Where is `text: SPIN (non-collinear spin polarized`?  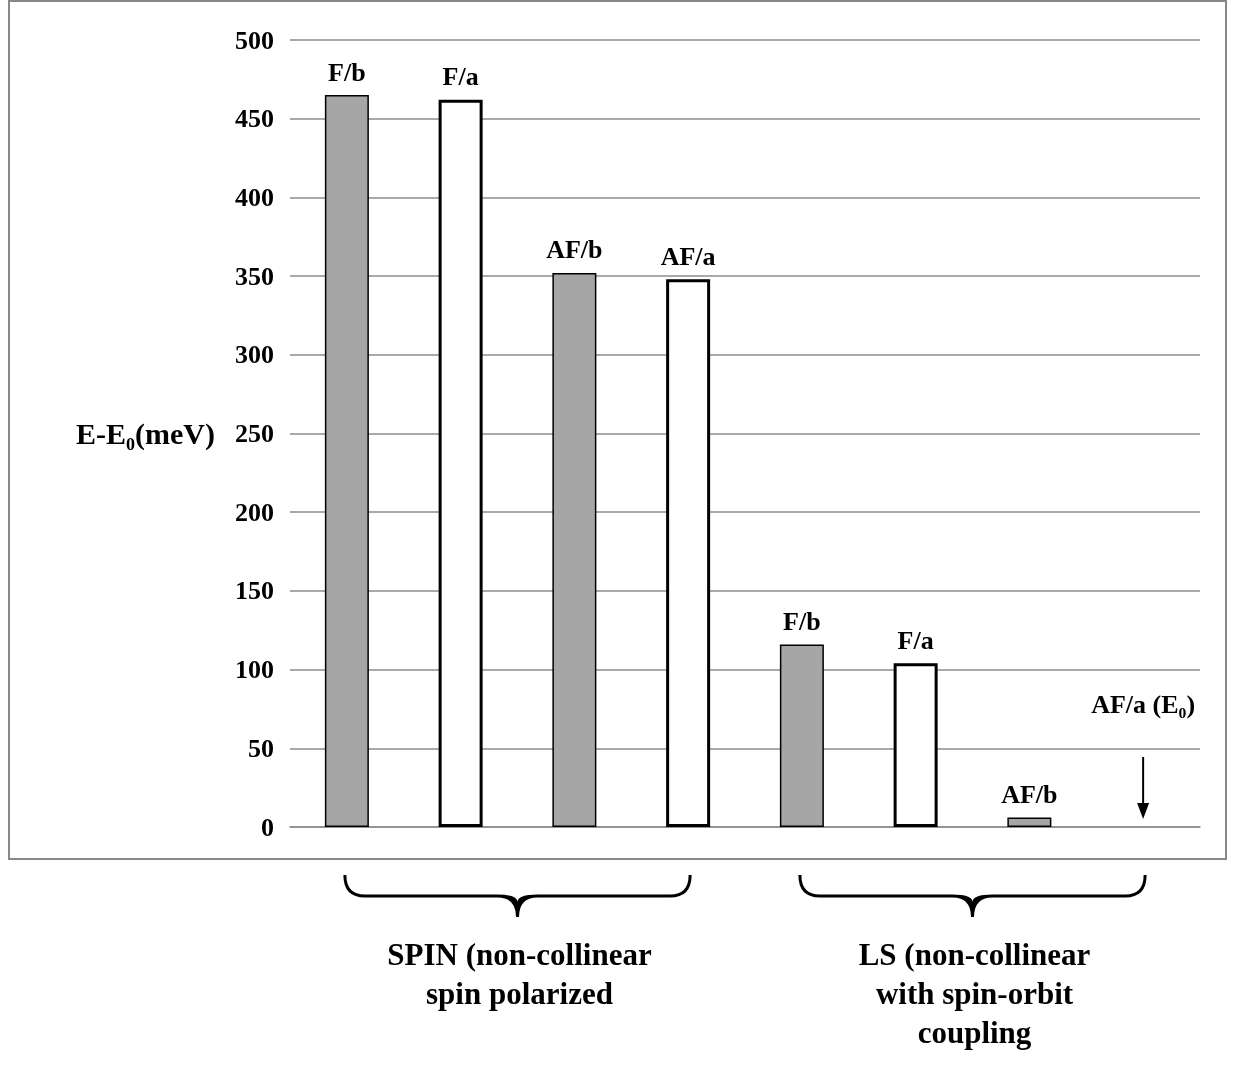
text: SPIN (non-collinear spin polarized is located at coordinates (519, 974).